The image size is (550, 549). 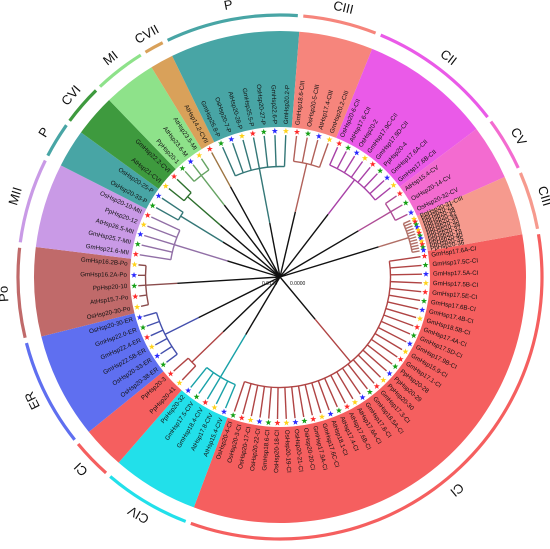 What do you see at coordinates (32, 201) in the screenshot?
I see `clade-ring-mii` at bounding box center [32, 201].